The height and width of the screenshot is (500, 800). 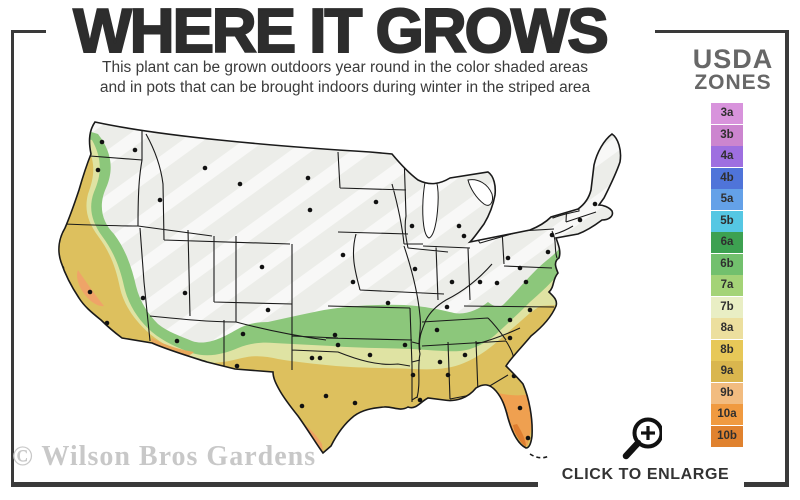 What do you see at coordinates (727, 328) in the screenshot?
I see `zone-swatch-8a: 8a` at bounding box center [727, 328].